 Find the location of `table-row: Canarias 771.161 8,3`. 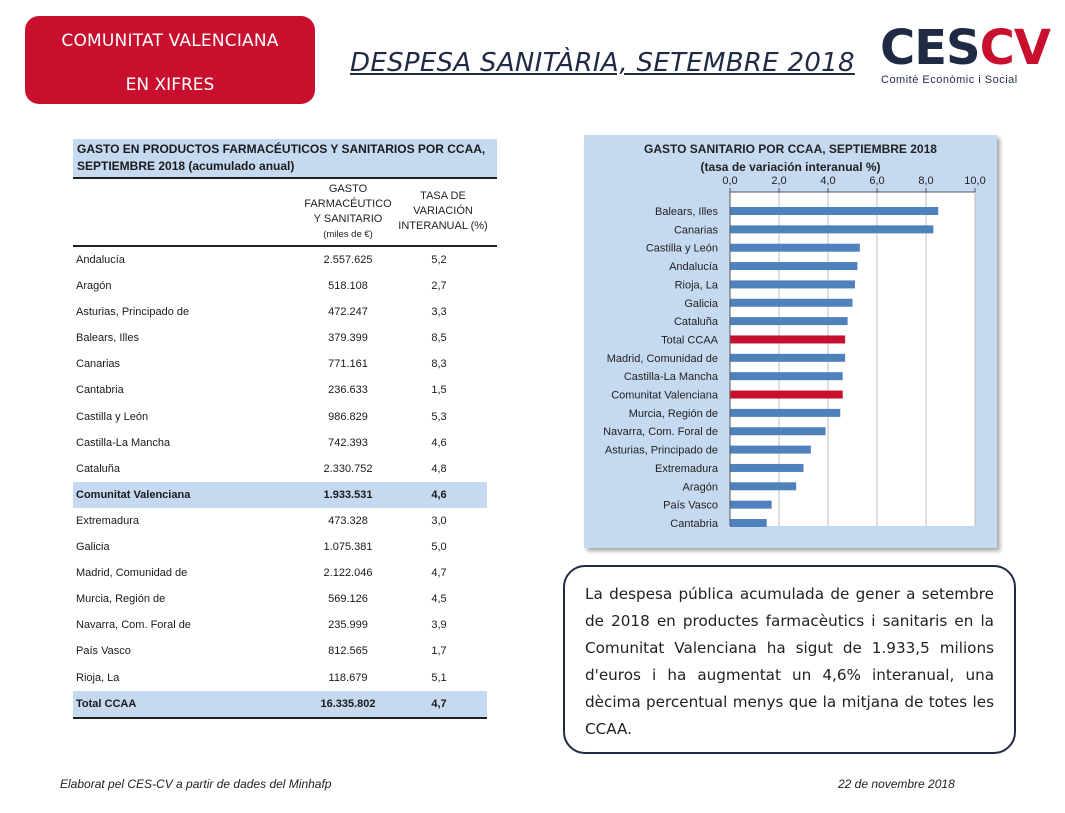

table-row: Canarias 771.161 8,3 is located at coordinates (285, 364).